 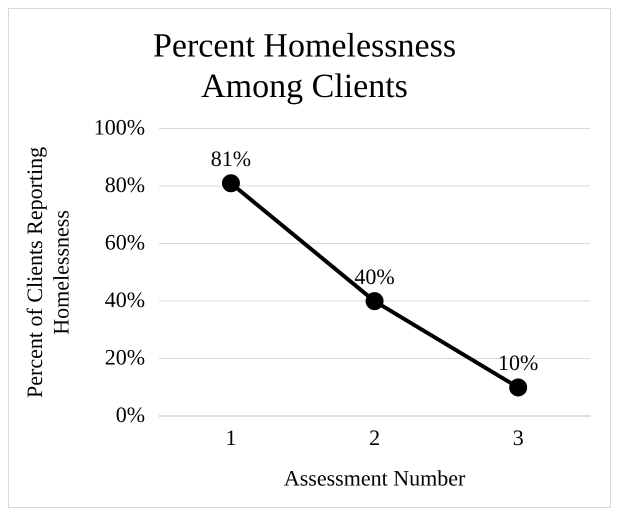 I want to click on y-tick-label: 0%, so click(x=131, y=414).